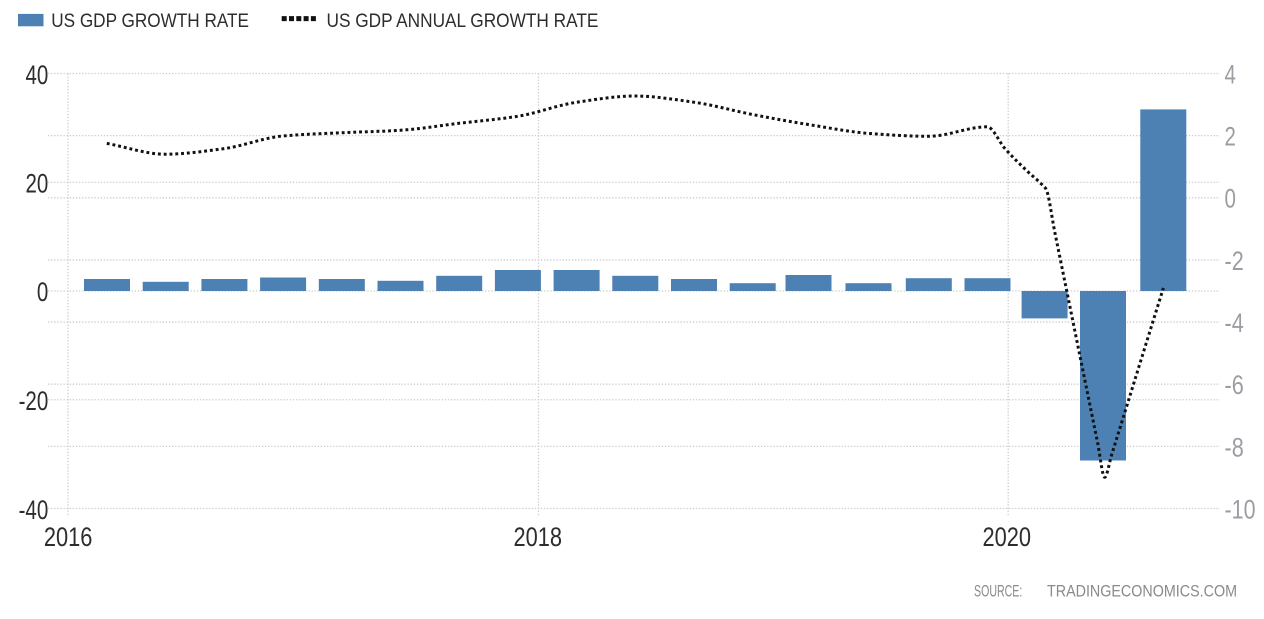 The image size is (1264, 619). What do you see at coordinates (1234, 323) in the screenshot?
I see `svg-text: -4` at bounding box center [1234, 323].